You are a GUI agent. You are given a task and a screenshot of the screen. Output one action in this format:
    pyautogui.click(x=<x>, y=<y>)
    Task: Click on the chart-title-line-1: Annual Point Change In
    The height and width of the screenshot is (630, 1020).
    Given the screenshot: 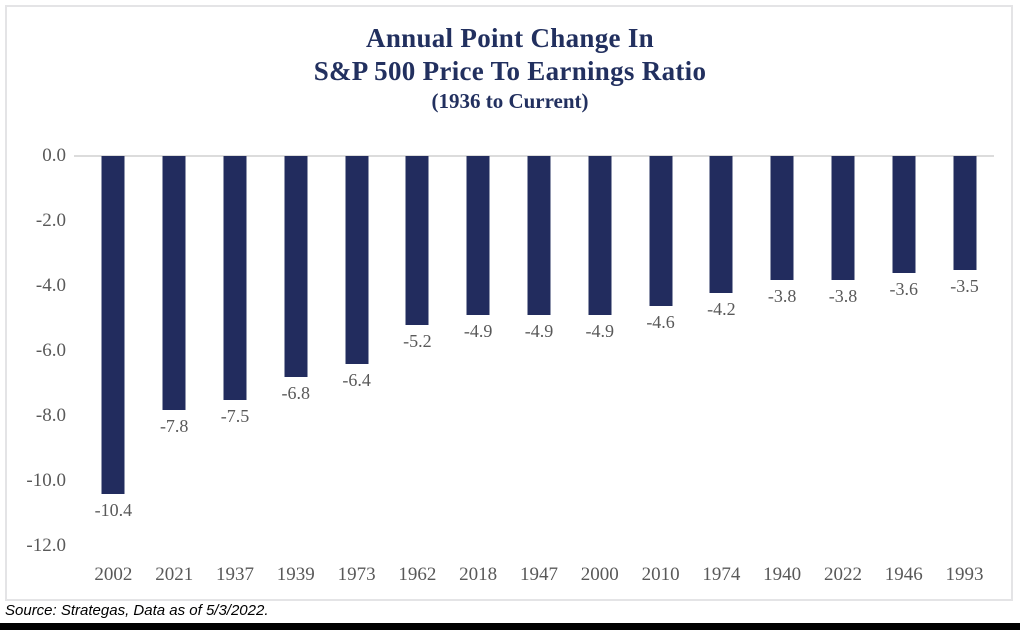 What is the action you would take?
    pyautogui.click(x=510, y=38)
    